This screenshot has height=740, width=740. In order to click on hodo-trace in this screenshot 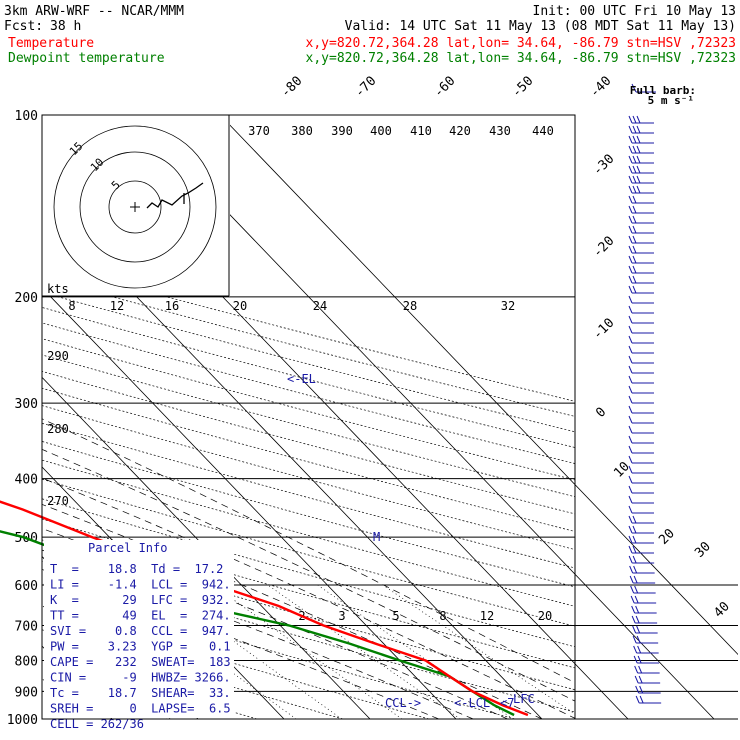, I will do `click(175, 195)`.